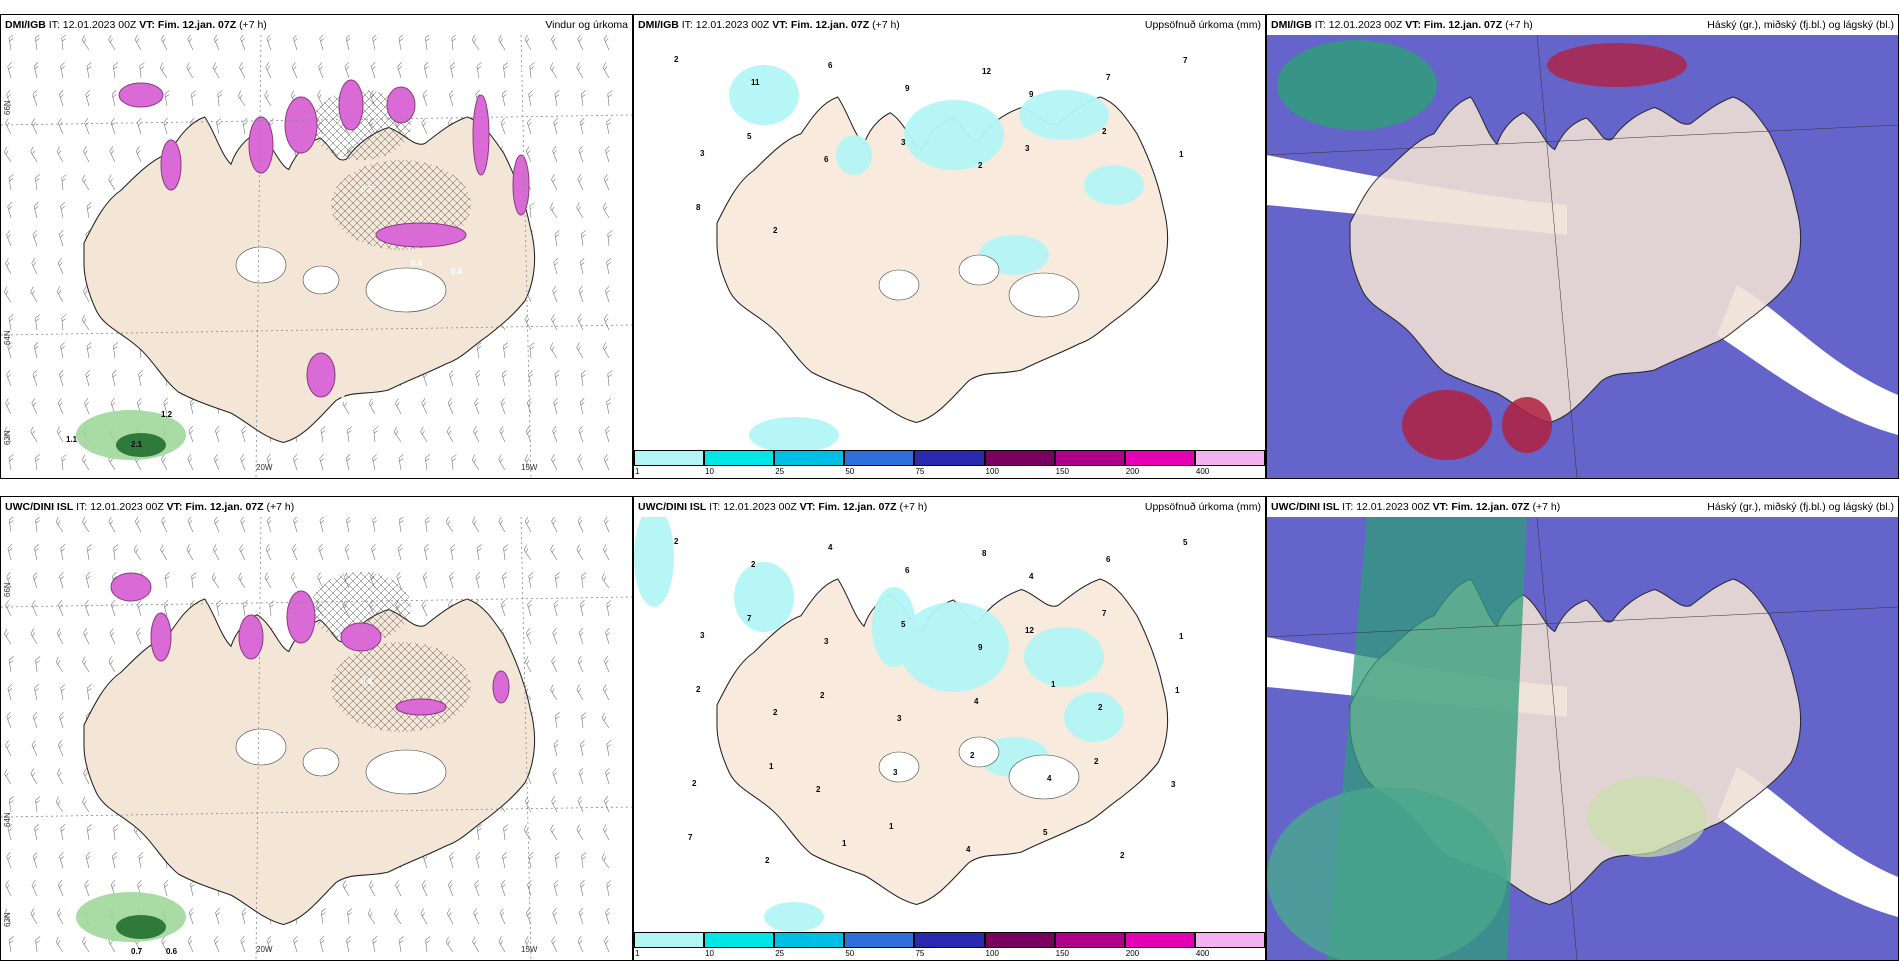  What do you see at coordinates (844, 843) in the screenshot?
I see `accum-value-label: 1` at bounding box center [844, 843].